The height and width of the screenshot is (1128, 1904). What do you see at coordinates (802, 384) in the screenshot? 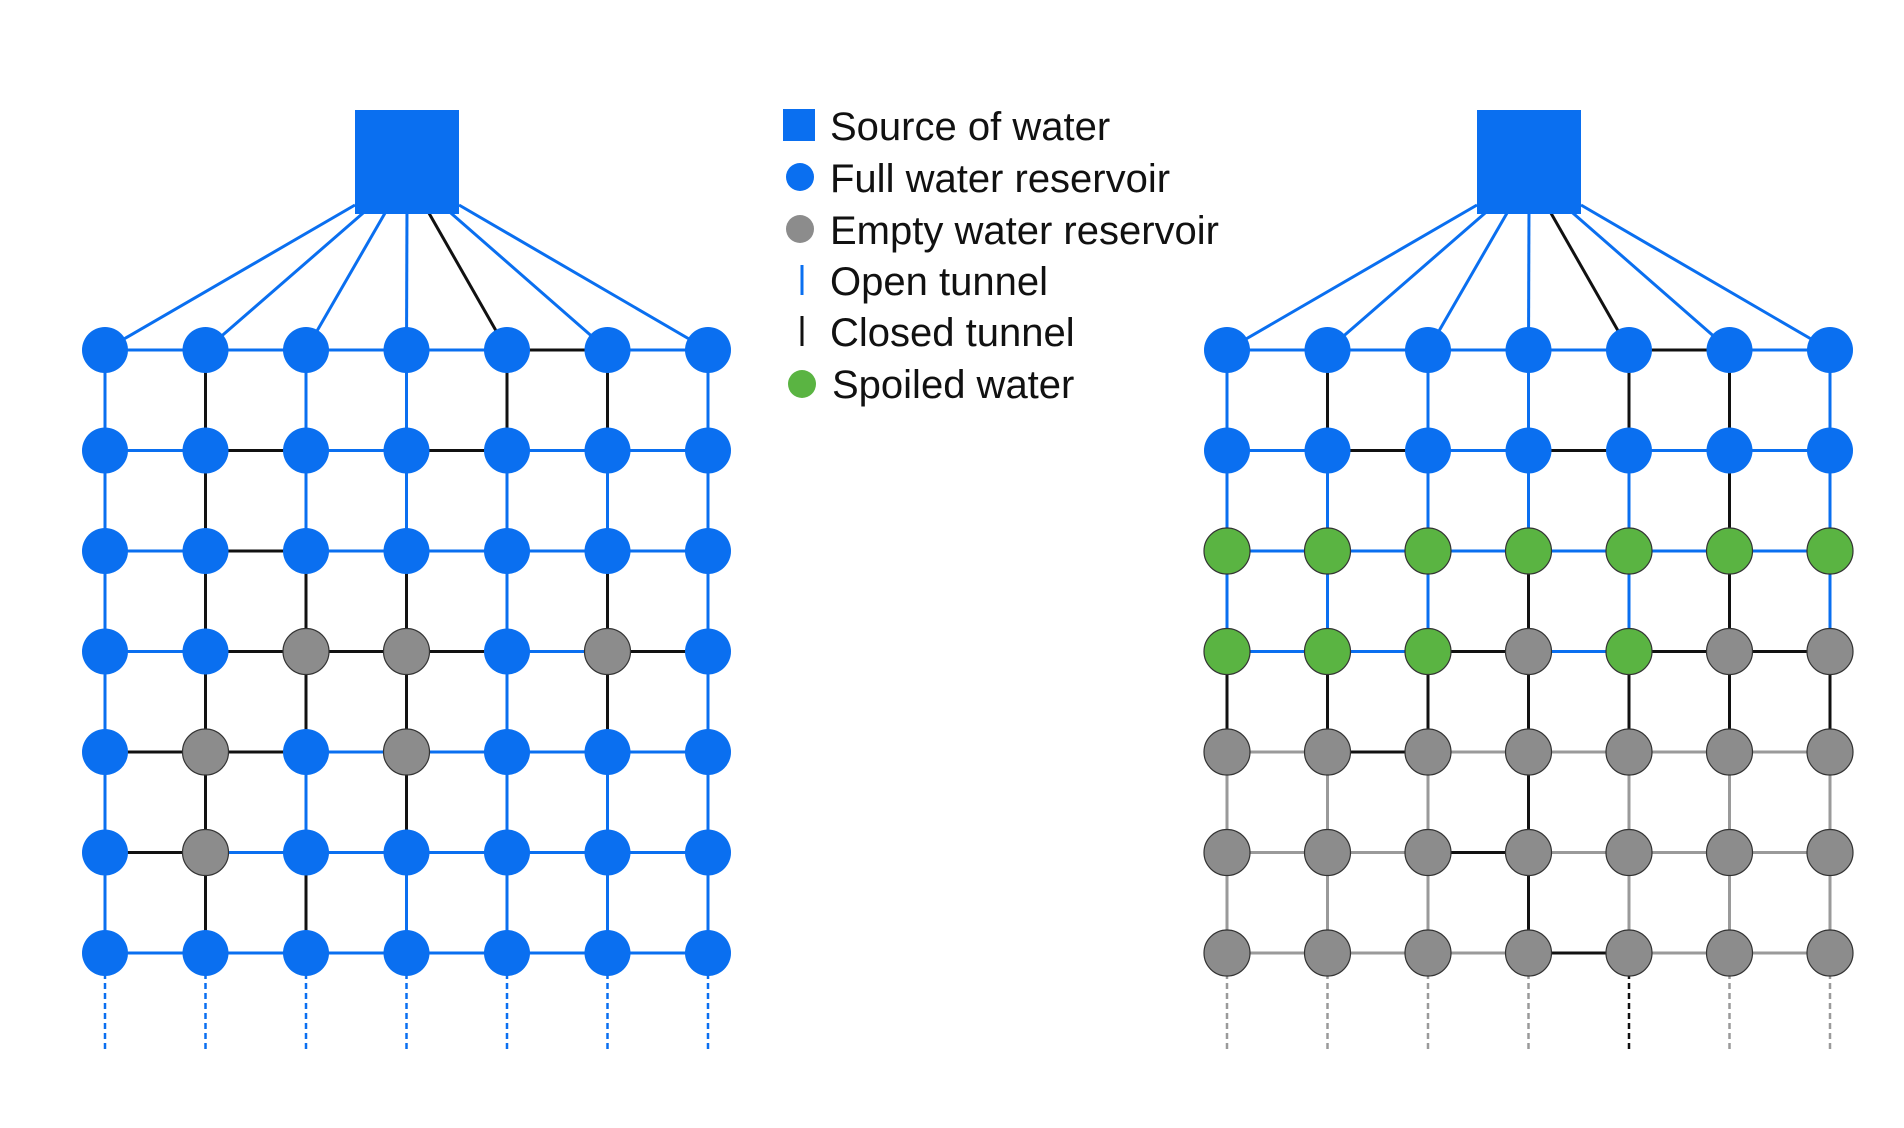
I see `legend-spoiled-water-icon` at bounding box center [802, 384].